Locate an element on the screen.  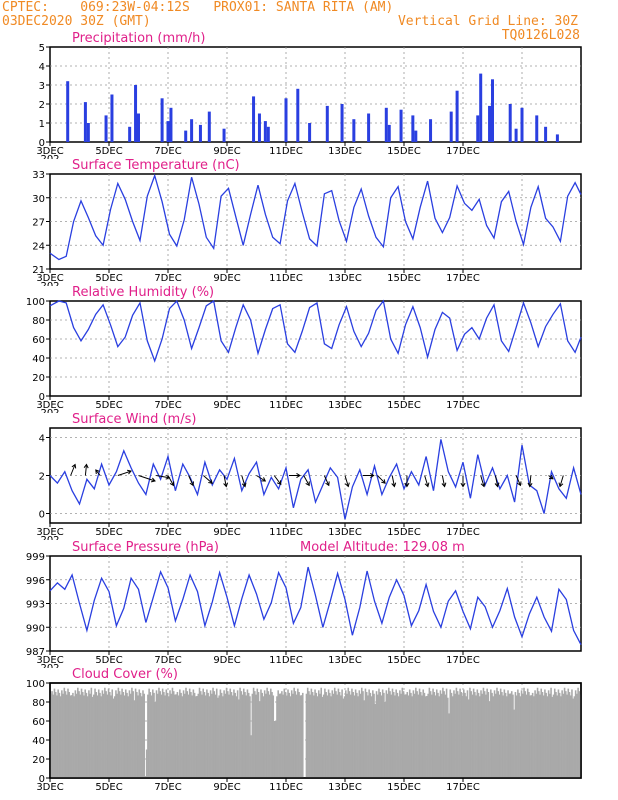
cloud-ytick-label: 20 is located at coordinates (38, 760).